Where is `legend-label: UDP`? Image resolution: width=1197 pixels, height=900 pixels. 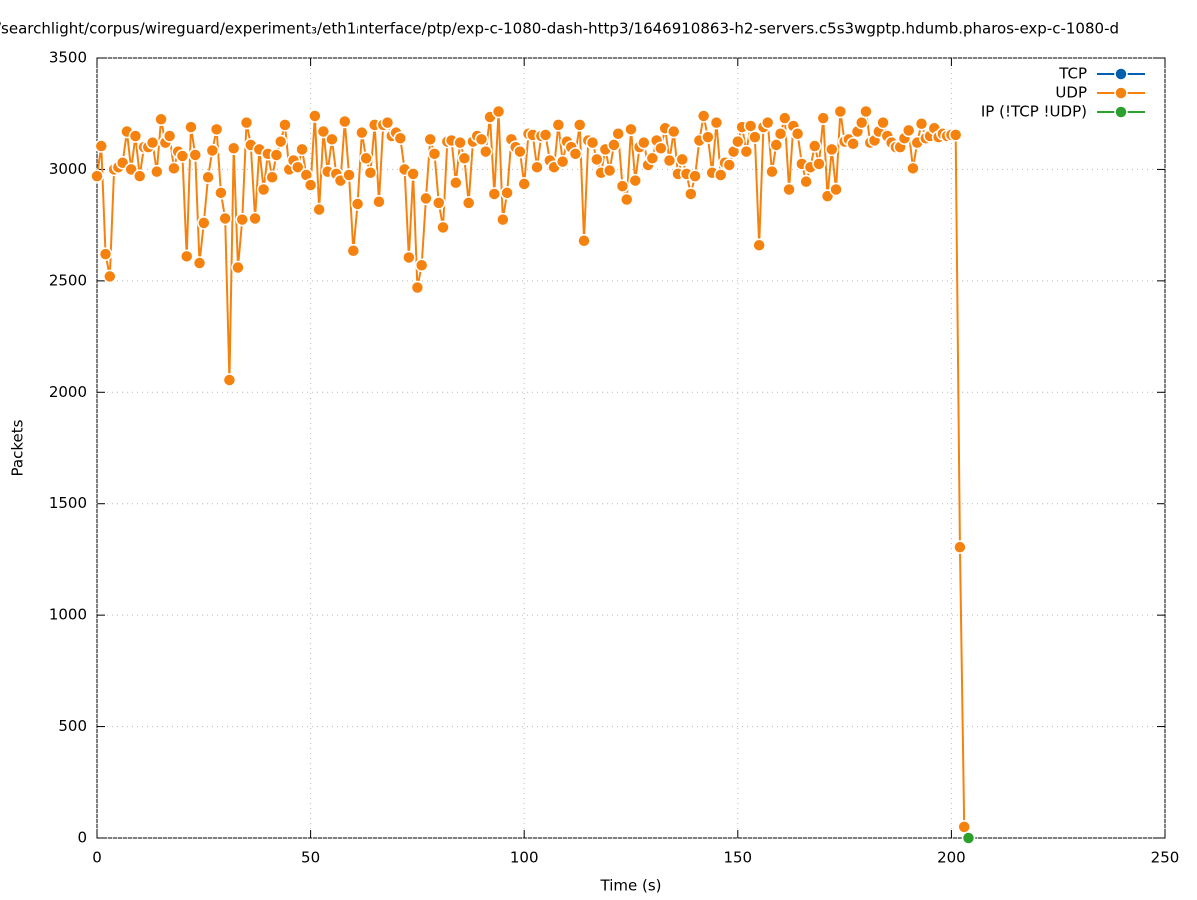
legend-label: UDP is located at coordinates (1071, 93).